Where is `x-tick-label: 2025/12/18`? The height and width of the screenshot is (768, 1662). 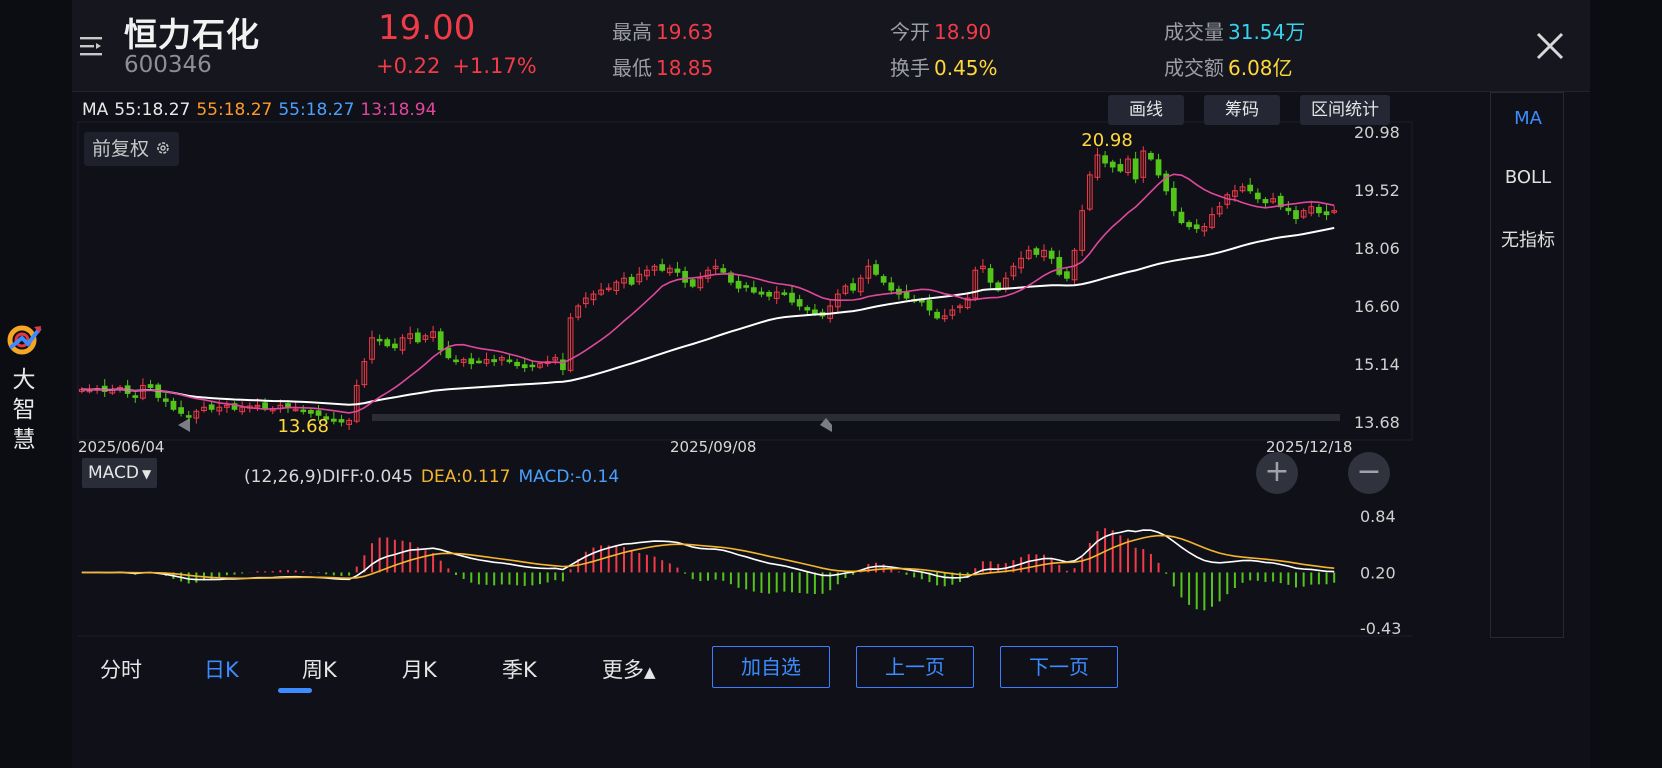 x-tick-label: 2025/12/18 is located at coordinates (1309, 447).